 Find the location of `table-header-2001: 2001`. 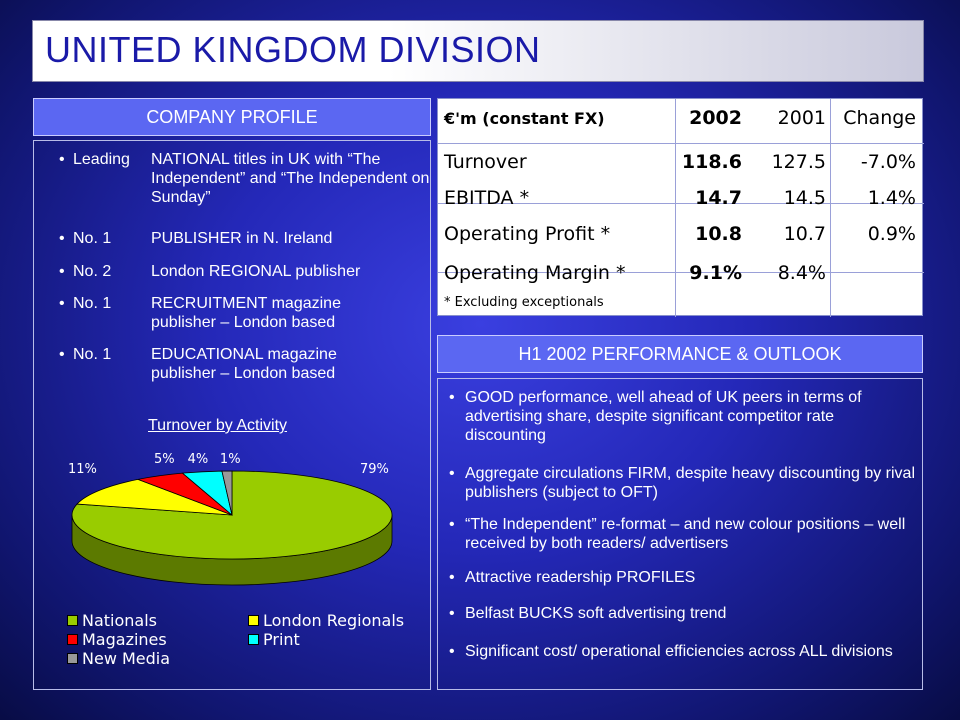

table-header-2001: 2001 is located at coordinates (801, 118).